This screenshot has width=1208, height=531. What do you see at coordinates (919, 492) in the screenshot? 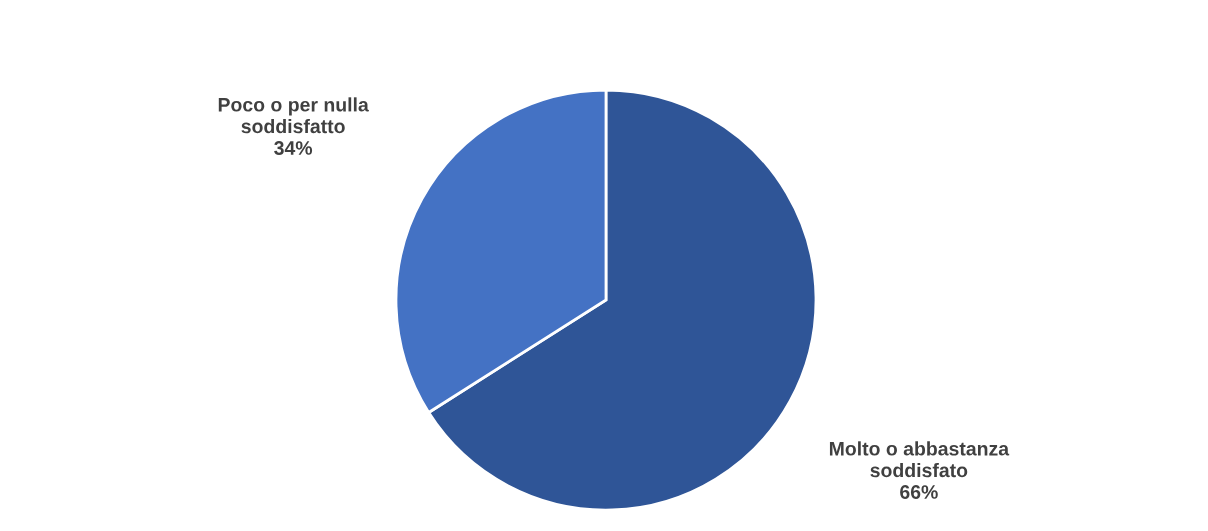
I see `data-label: 66%` at bounding box center [919, 492].